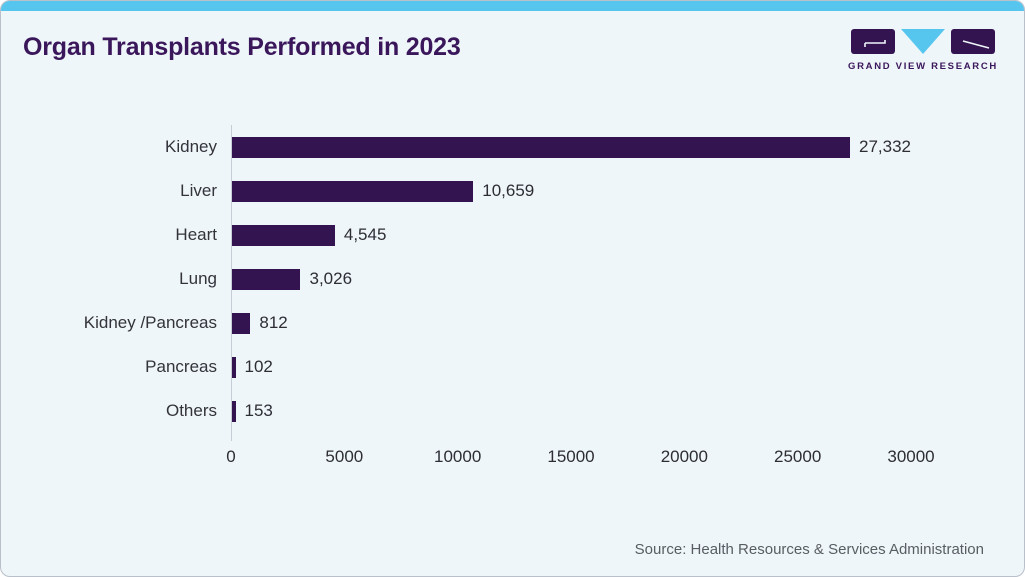 This screenshot has height=577, width=1025. What do you see at coordinates (273, 322) in the screenshot?
I see `bar-value-label: 812` at bounding box center [273, 322].